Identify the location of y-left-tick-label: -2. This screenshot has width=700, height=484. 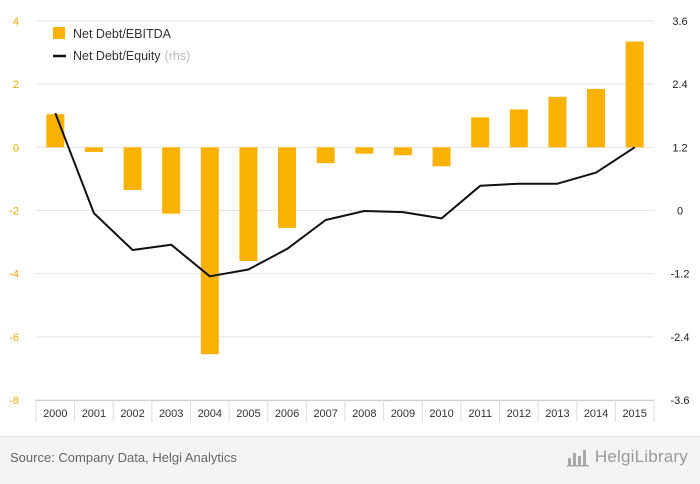
(14, 212).